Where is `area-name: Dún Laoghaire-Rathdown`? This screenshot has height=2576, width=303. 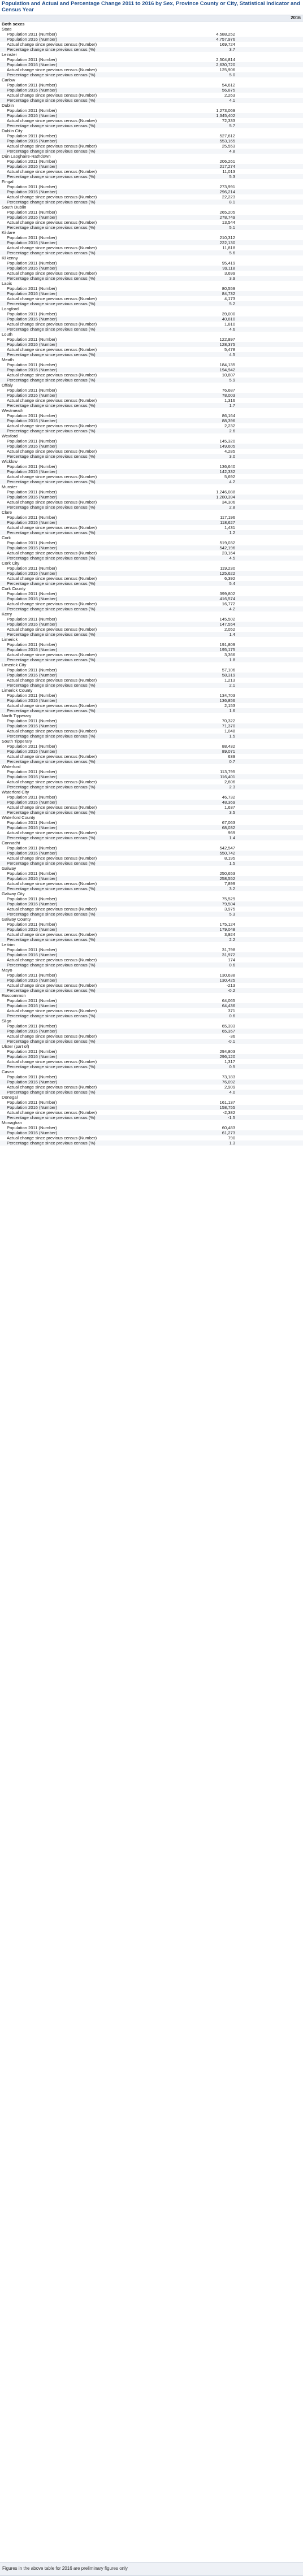 area-name: Dún Laoghaire-Rathdown is located at coordinates (27, 156).